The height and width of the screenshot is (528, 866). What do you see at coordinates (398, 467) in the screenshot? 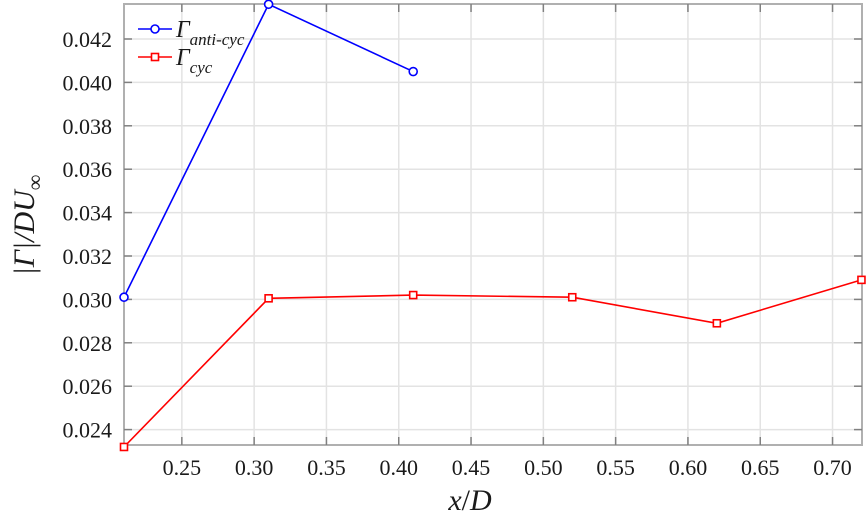
I see `x-tick-label: 0.40` at bounding box center [398, 467].